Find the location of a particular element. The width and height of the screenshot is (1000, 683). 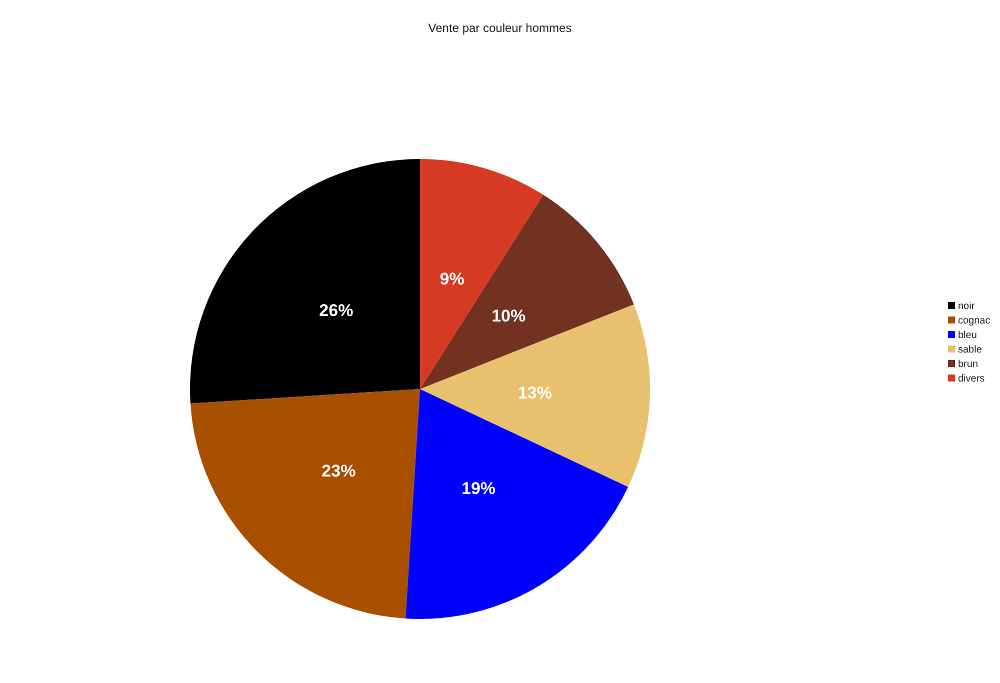

chart-title: Vente par couleur hommes is located at coordinates (500, 28).